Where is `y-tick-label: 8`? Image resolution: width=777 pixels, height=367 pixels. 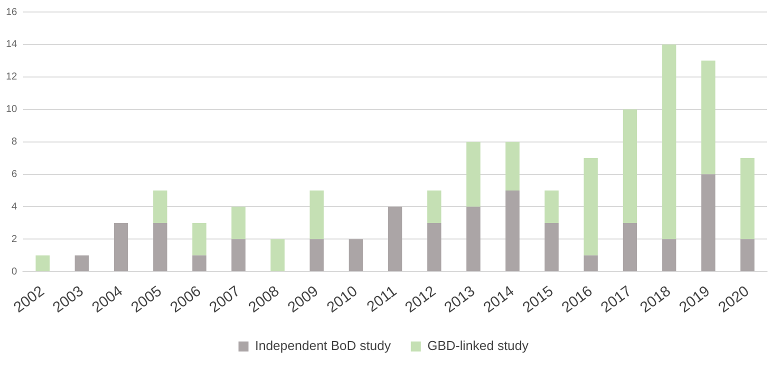
y-tick-label: 8 is located at coordinates (15, 142).